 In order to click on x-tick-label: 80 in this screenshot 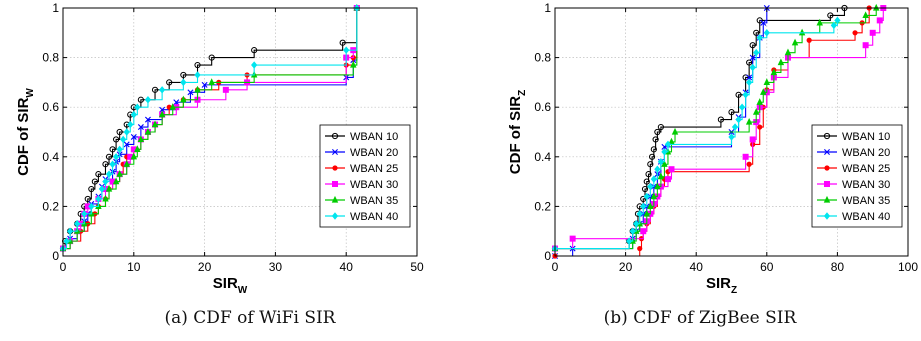, I will do `click(838, 267)`.